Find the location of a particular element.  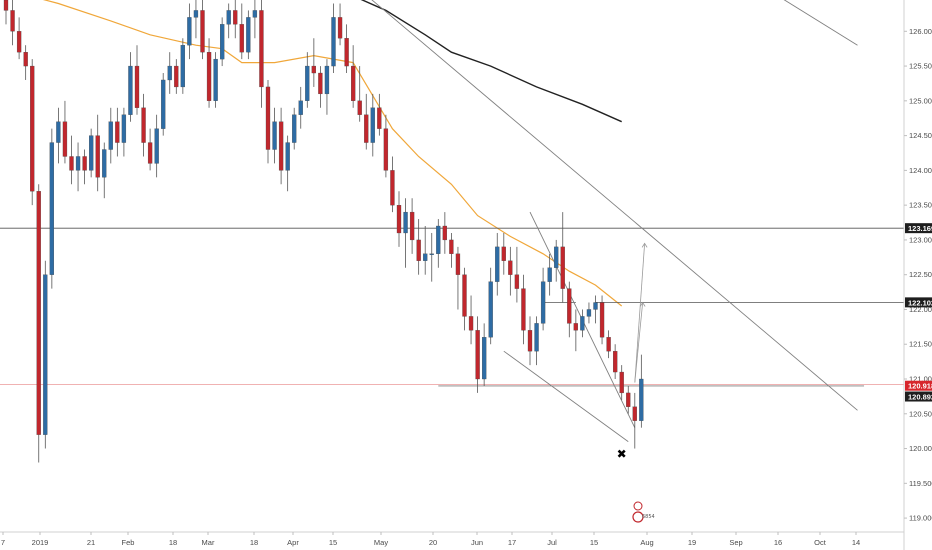

y-tick-label: 123.000 is located at coordinates (920, 239).